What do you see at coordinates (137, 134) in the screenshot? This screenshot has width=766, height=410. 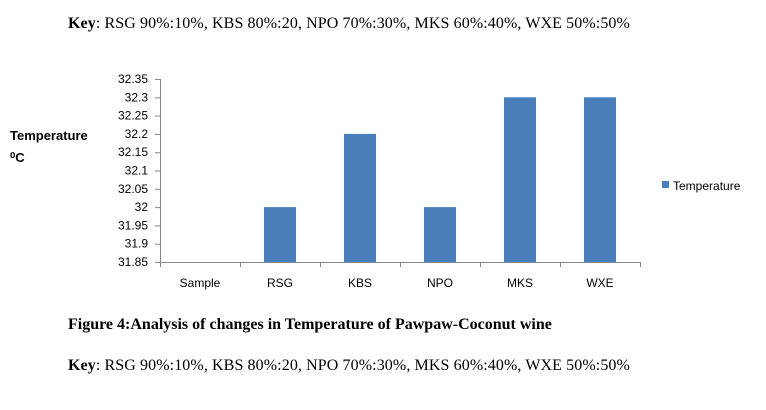 I see `y-tick-label: 32.2` at bounding box center [137, 134].